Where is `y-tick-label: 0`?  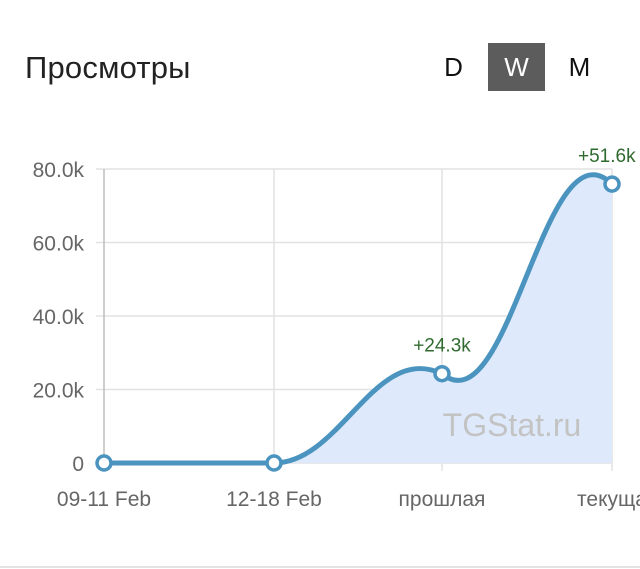 y-tick-label: 0 is located at coordinates (78, 464).